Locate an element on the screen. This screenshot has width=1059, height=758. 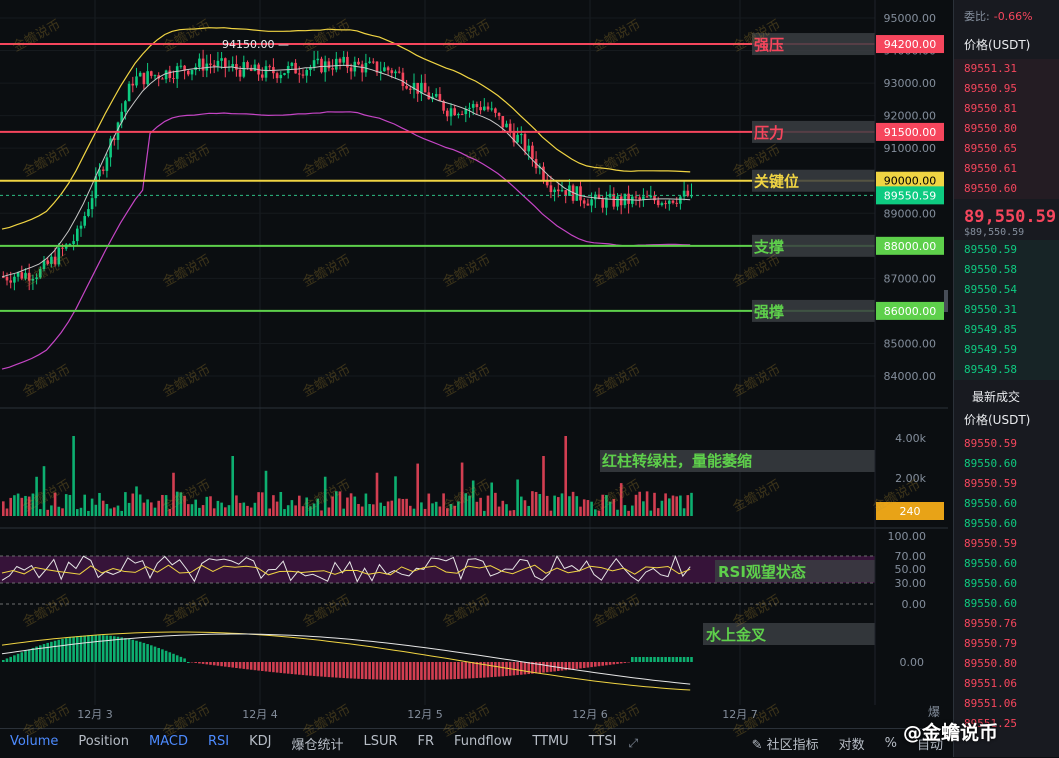
ask-row: 89551.31 is located at coordinates (1006, 69).